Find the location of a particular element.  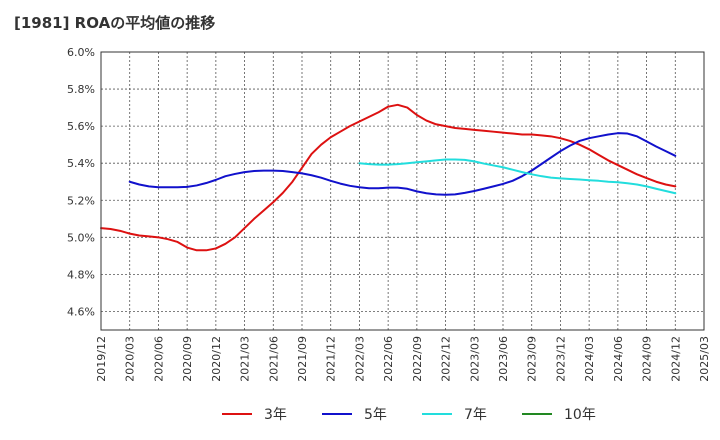

y-tick-label: 5.2% is located at coordinates (81, 200).